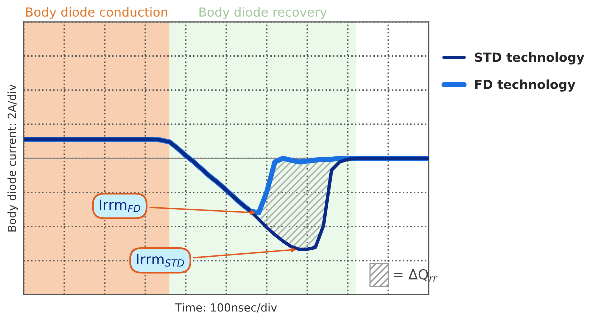  I want to click on text: = ΔQ$_{rr}$, so click(416, 275).